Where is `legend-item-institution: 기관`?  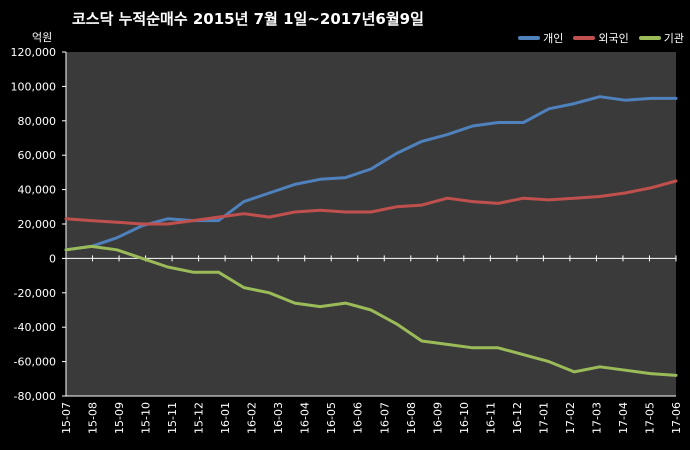
legend-item-institution: 기관 is located at coordinates (661, 38).